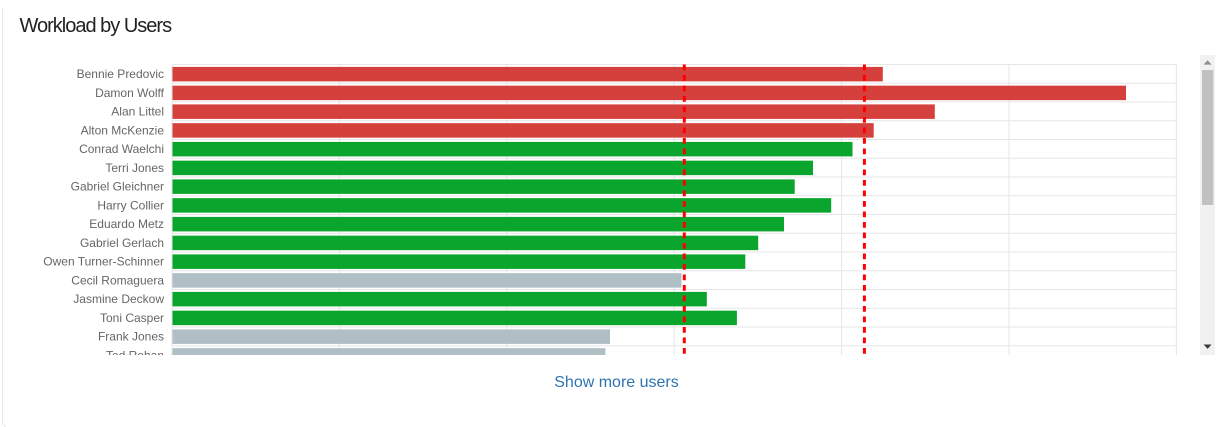 Image resolution: width=1229 pixels, height=427 pixels. Describe the element at coordinates (120, 74) in the screenshot. I see `svg-text: Bennie Predovic` at that location.